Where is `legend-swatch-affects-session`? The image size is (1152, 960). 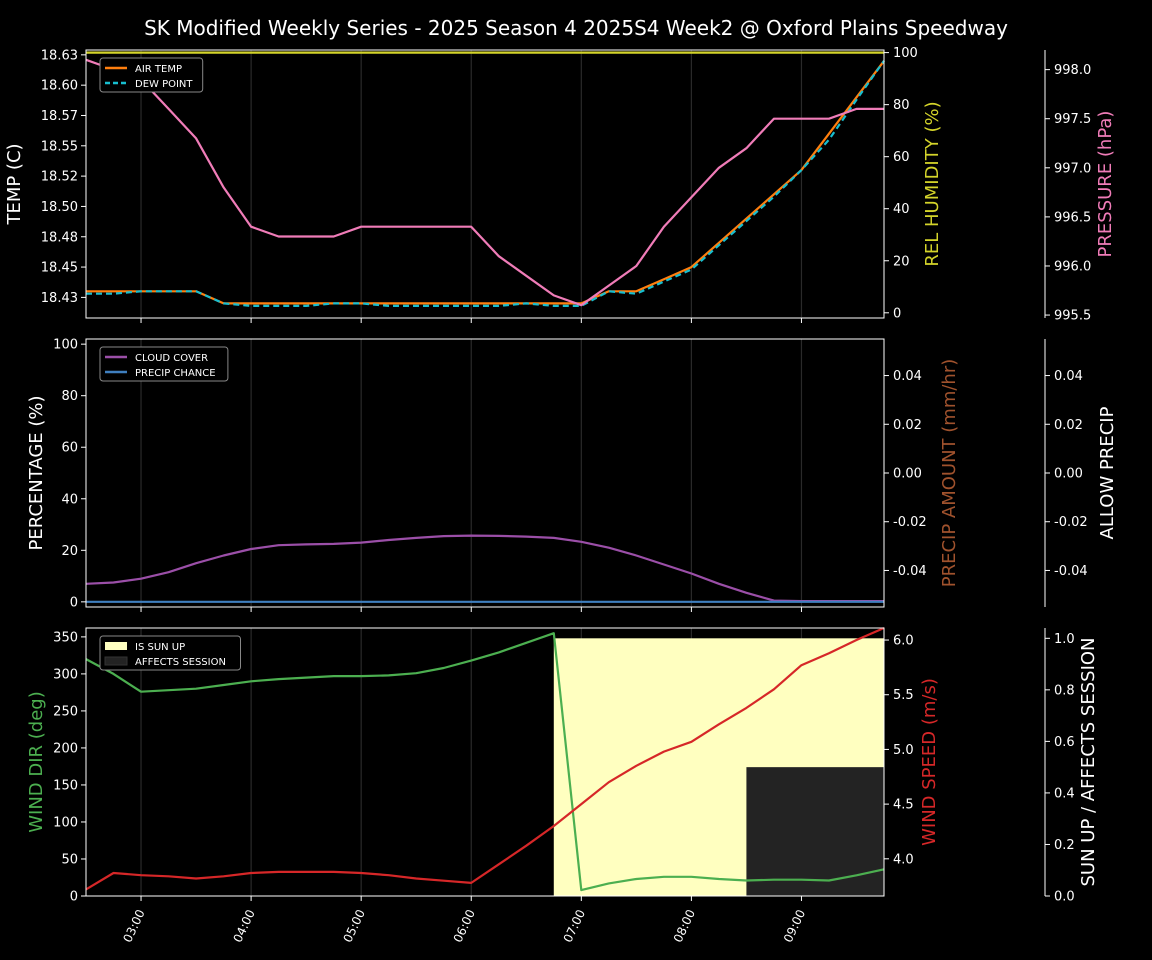 legend-swatch-affects-session is located at coordinates (116, 661).